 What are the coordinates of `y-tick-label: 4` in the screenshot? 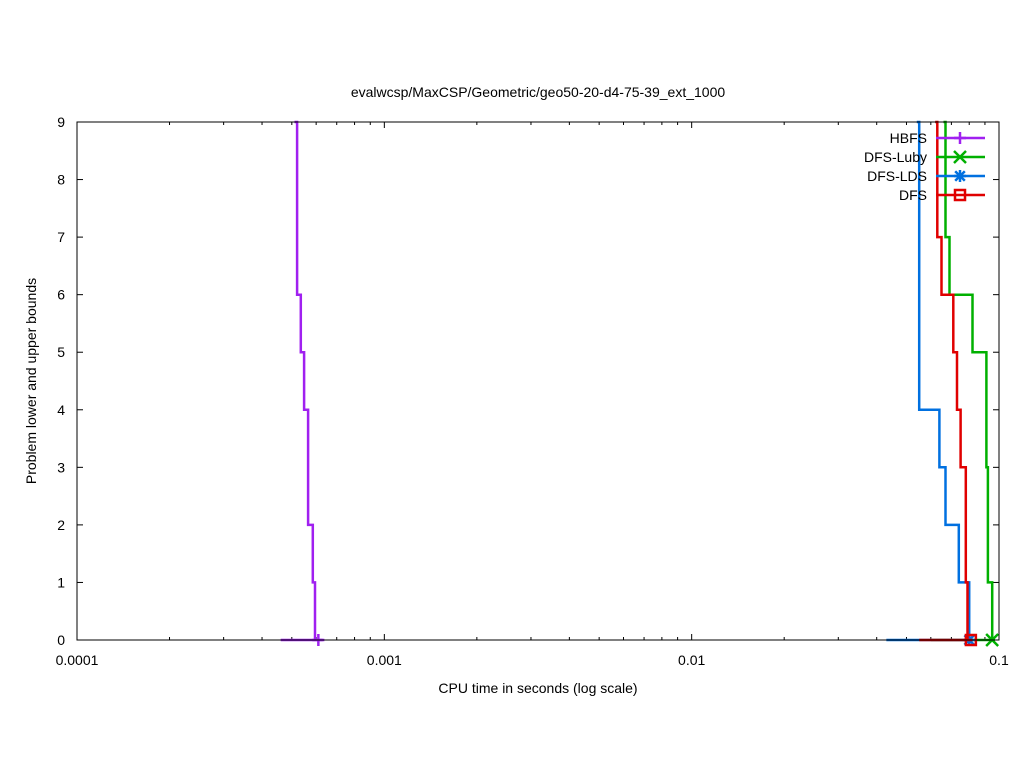 It's located at (61, 410).